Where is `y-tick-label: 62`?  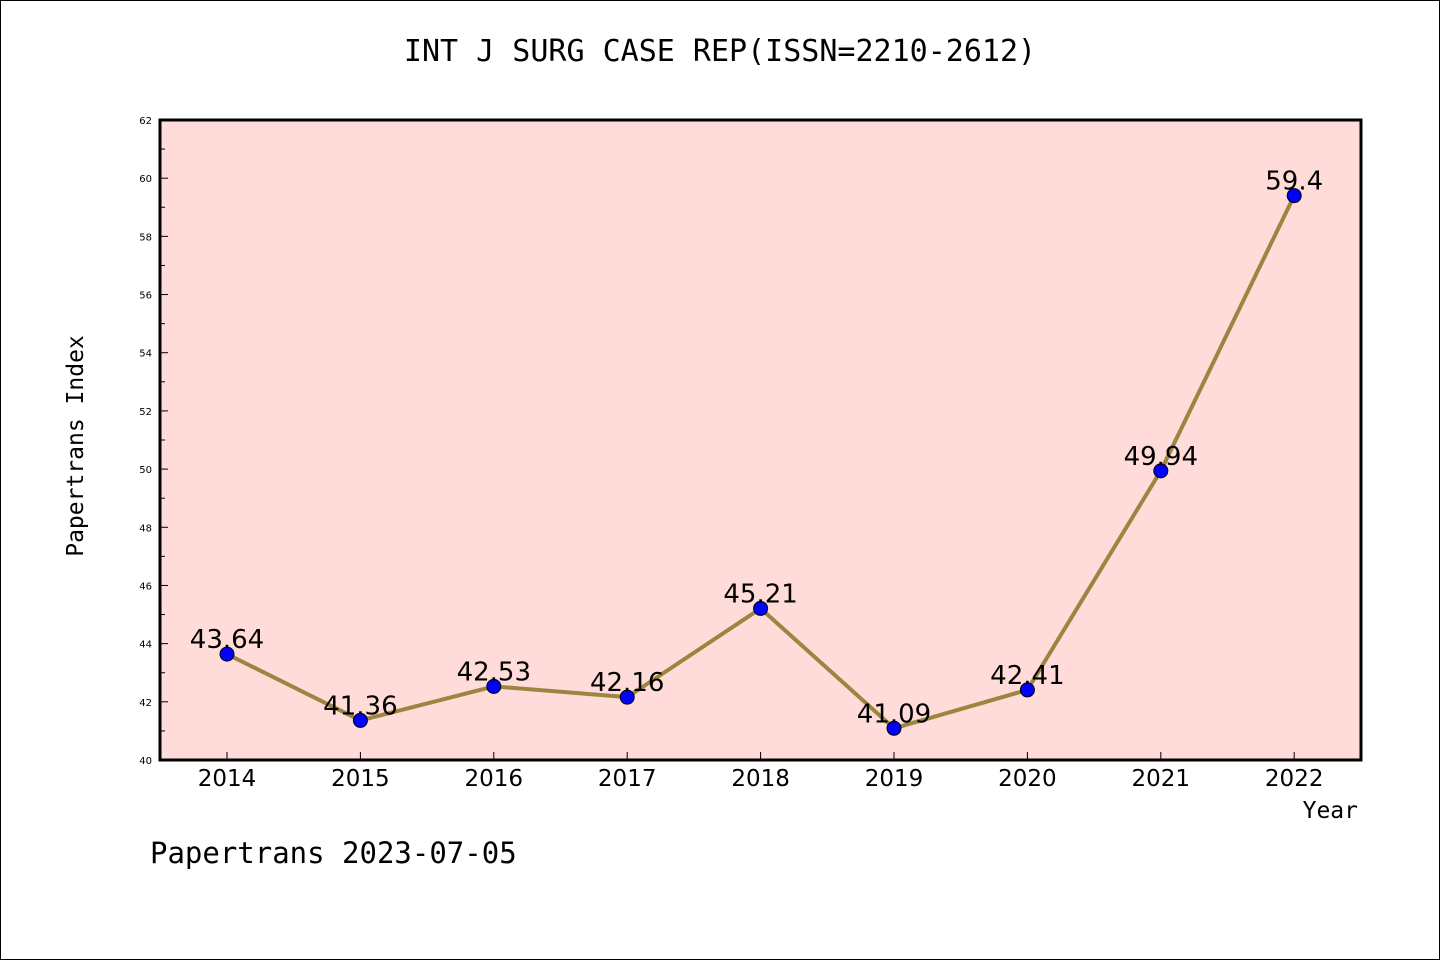
y-tick-label: 62 is located at coordinates (145, 121).